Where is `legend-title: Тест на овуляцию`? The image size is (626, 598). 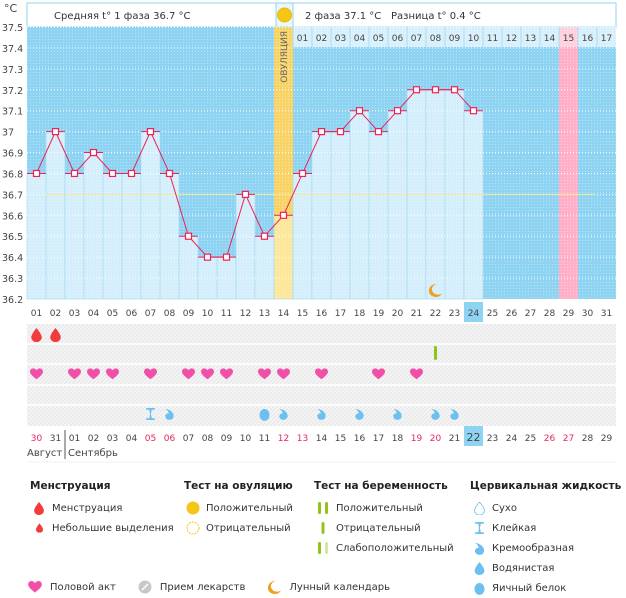
legend-title: Тест на овуляцию is located at coordinates (238, 486).